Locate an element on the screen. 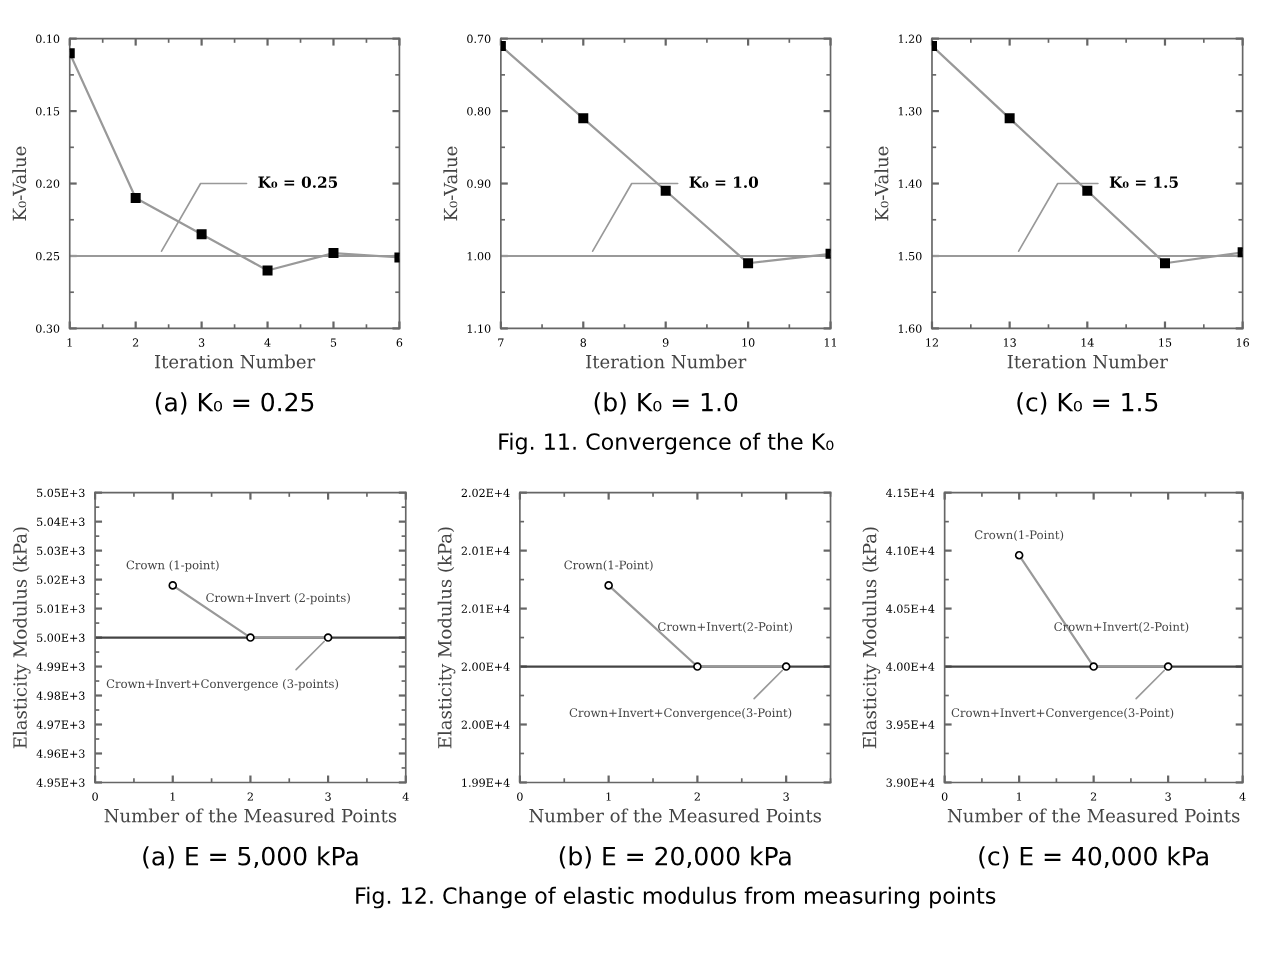 This screenshot has height=966, width=1268. caption: Fig. 11. Convergence of the K₀ is located at coordinates (666, 443).